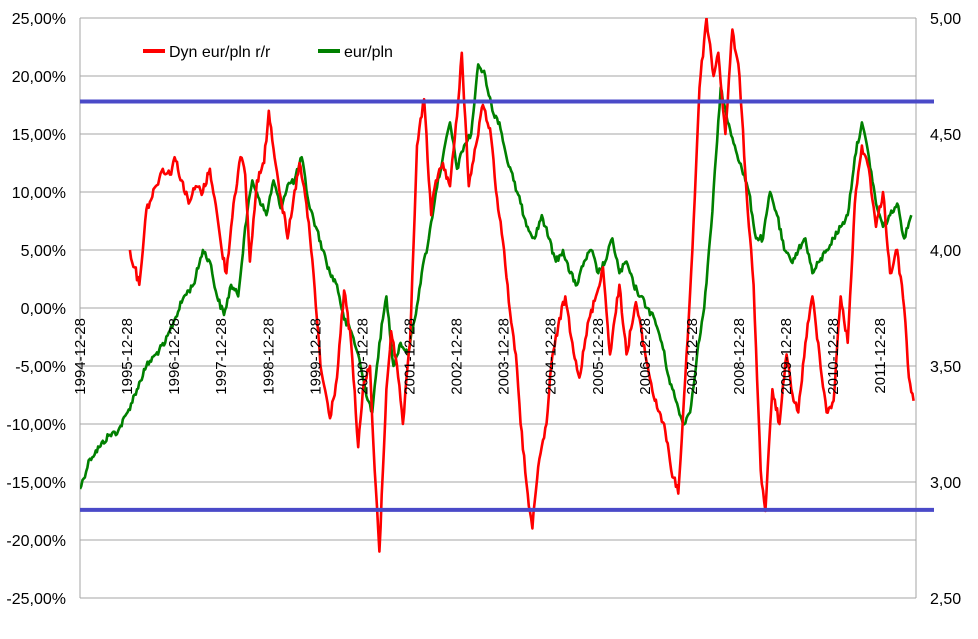 This screenshot has height=639, width=978. What do you see at coordinates (39, 135) in the screenshot?
I see `left-tick-label: 15,00%` at bounding box center [39, 135].